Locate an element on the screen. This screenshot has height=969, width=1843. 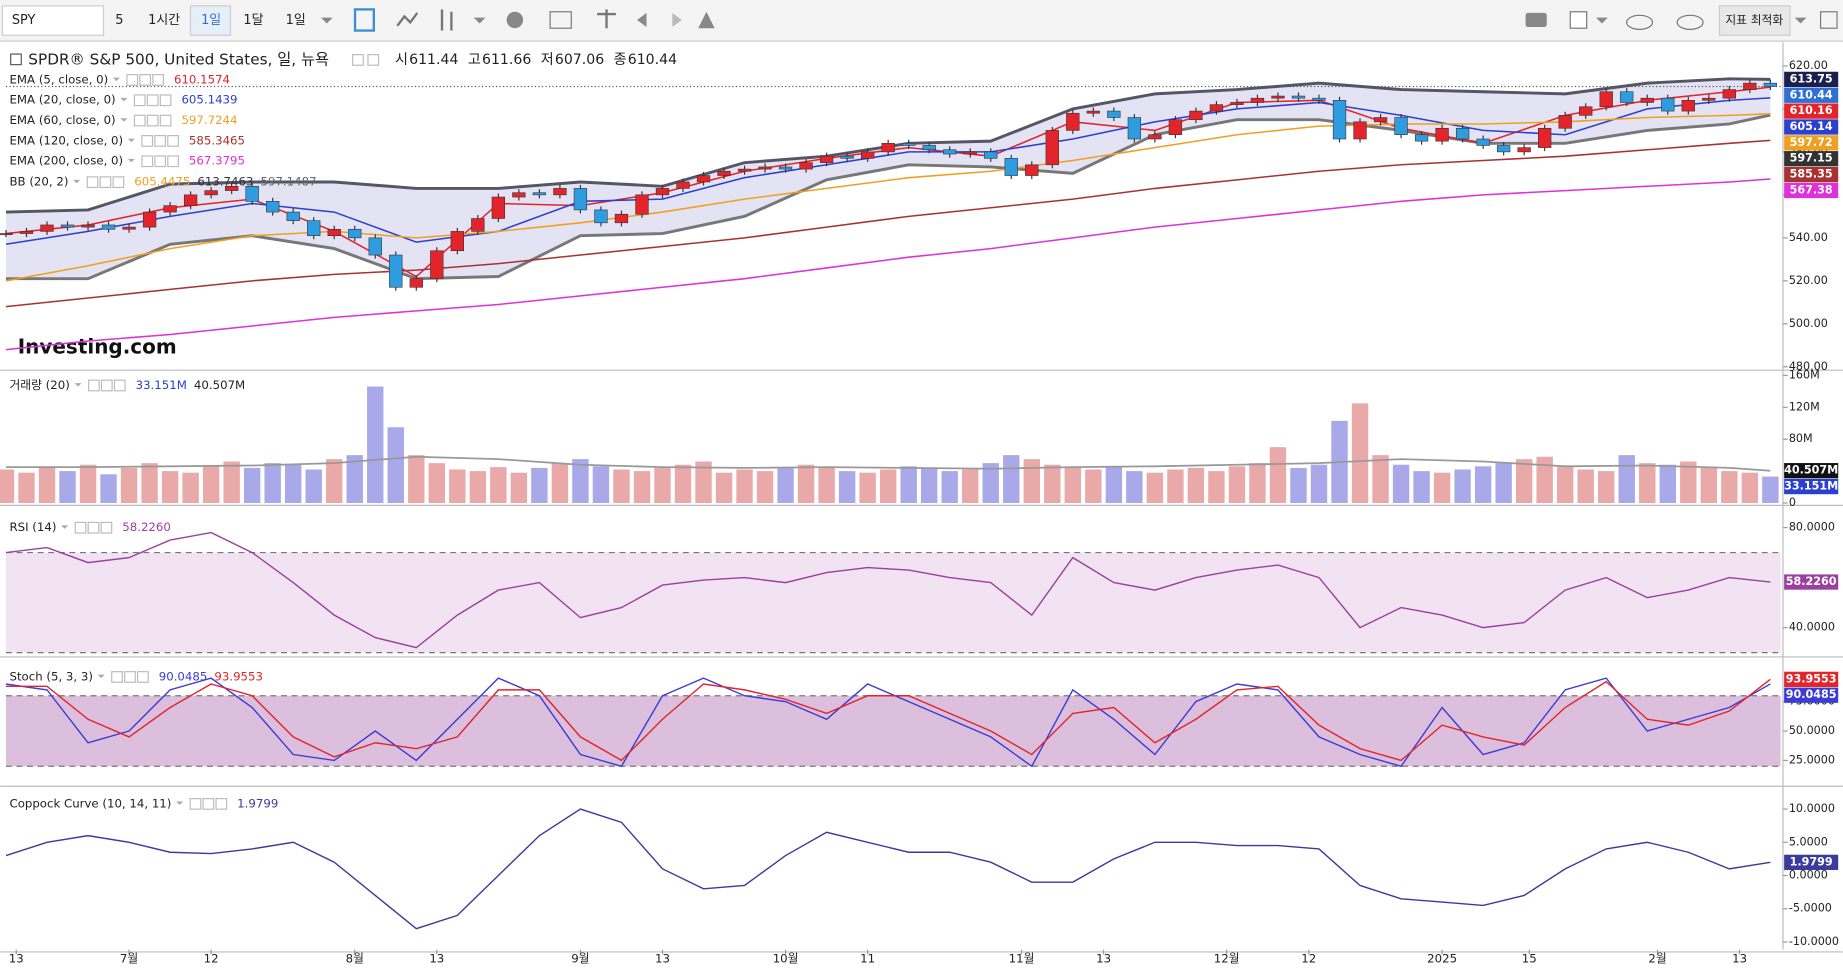
legend-value: 40.507M is located at coordinates (219, 385).